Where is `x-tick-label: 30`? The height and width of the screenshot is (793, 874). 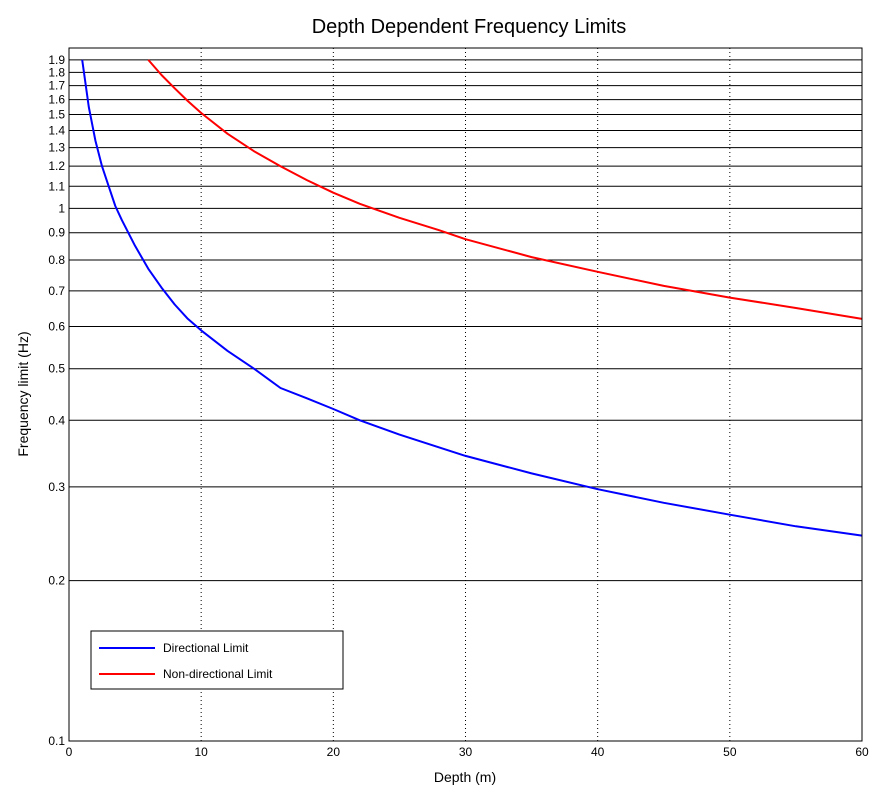
x-tick-label: 30 is located at coordinates (466, 752).